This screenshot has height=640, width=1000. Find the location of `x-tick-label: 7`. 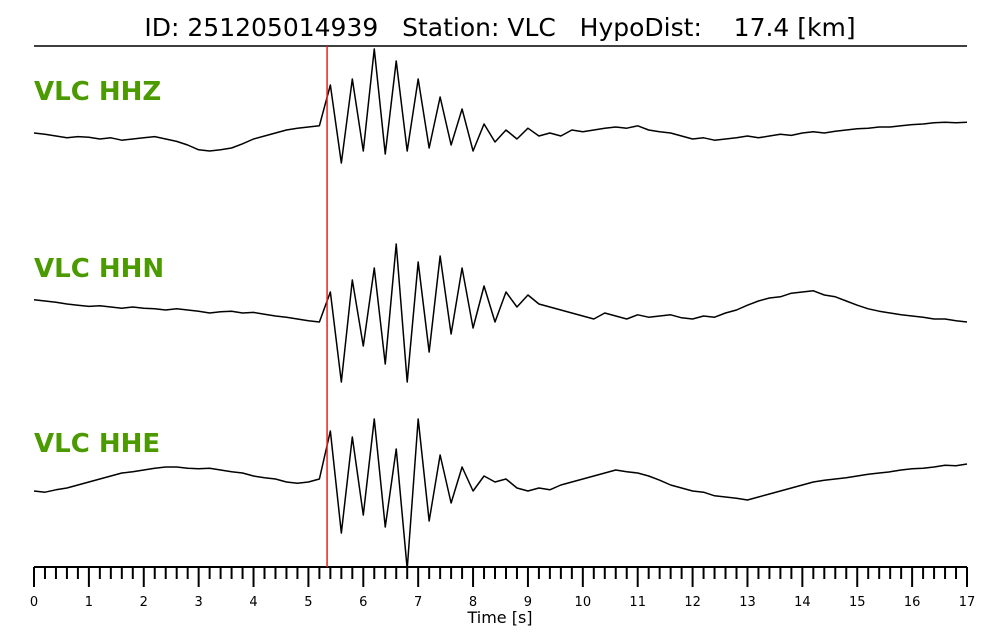

x-tick-label: 7 is located at coordinates (418, 602).